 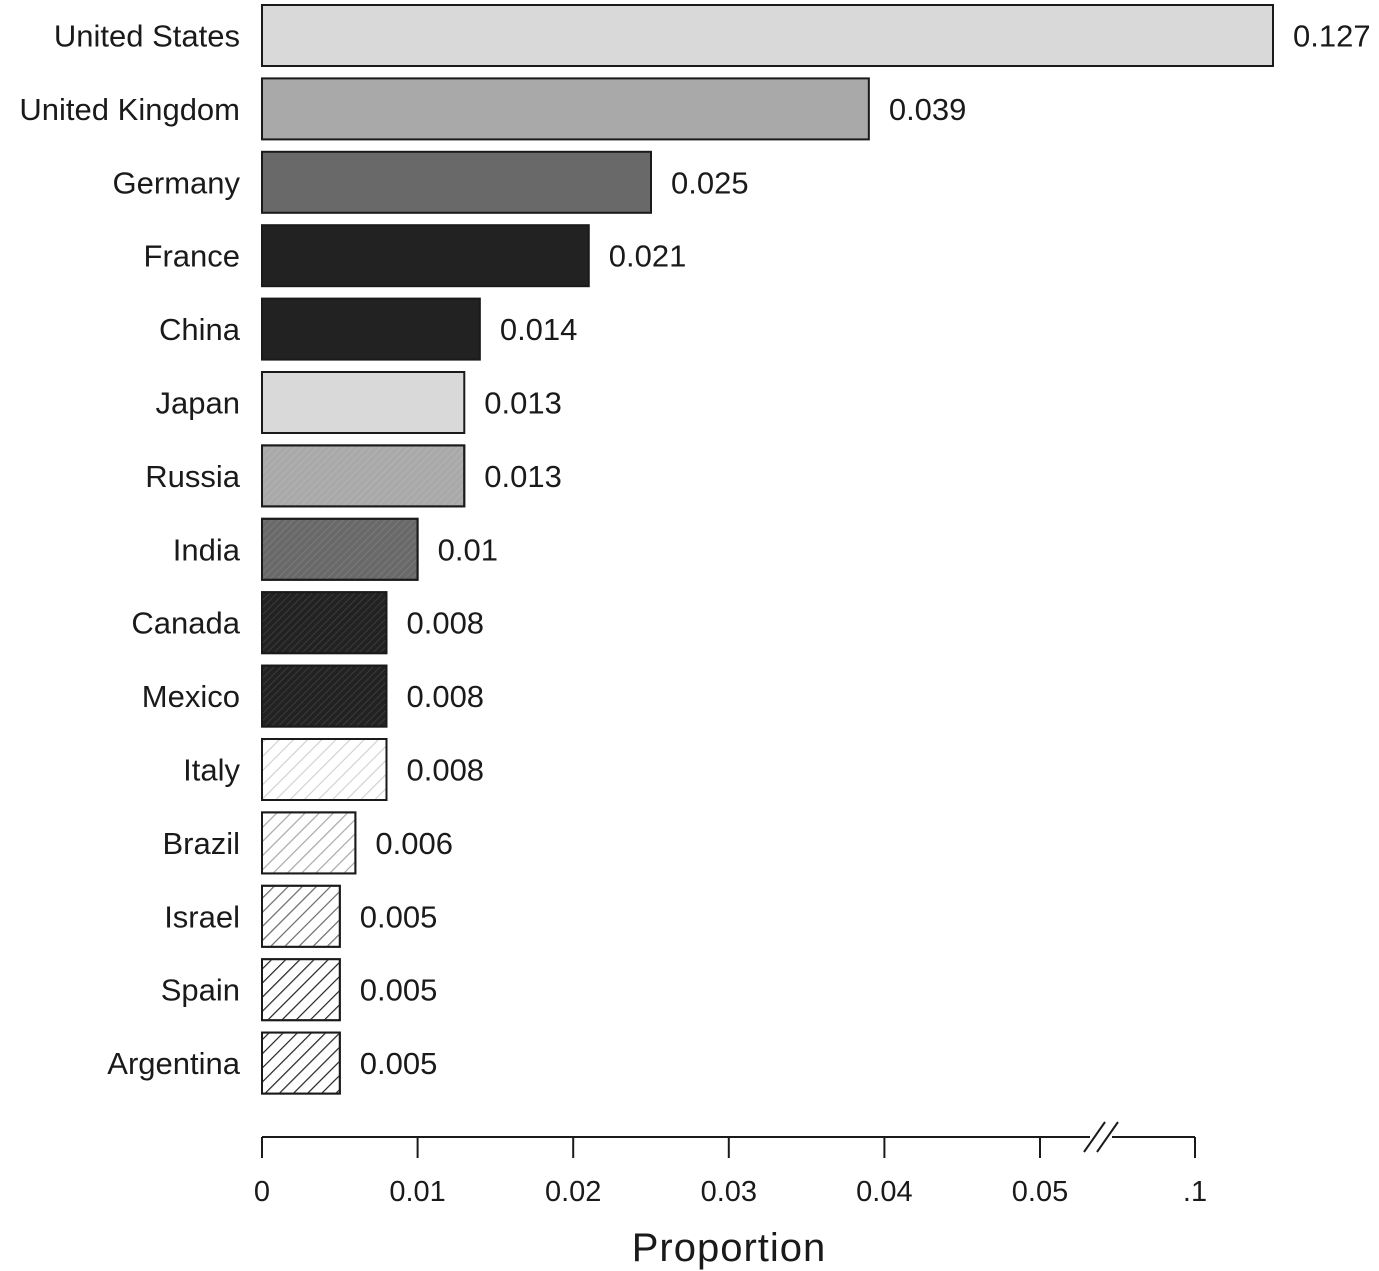 I want to click on category-label-israel: Israel, so click(x=202, y=916).